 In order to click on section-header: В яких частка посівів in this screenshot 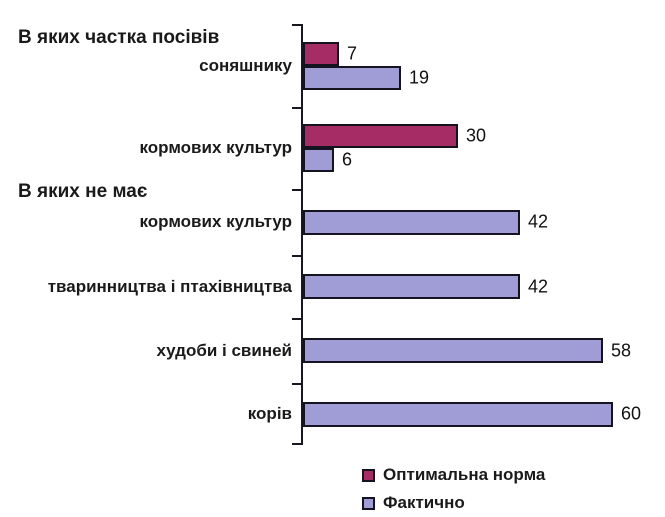, I will do `click(119, 37)`.